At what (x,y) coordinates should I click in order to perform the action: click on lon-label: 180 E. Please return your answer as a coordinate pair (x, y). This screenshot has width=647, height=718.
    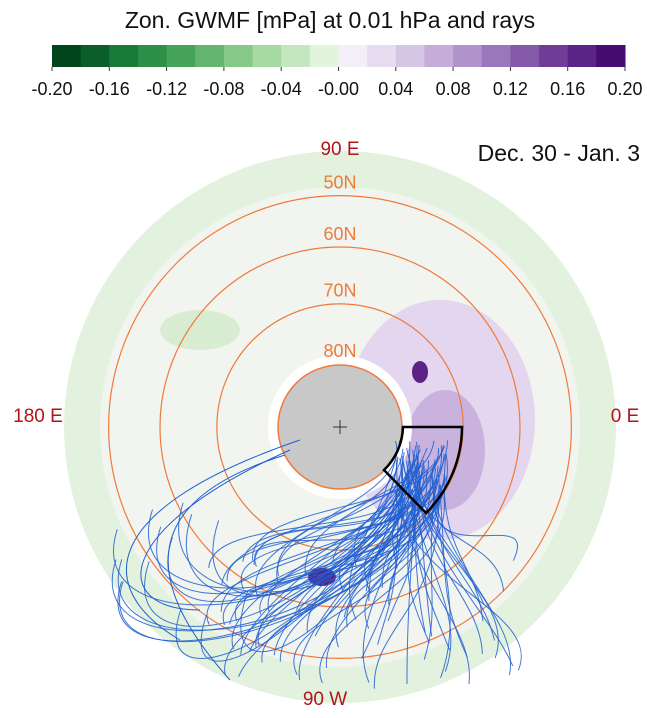
    Looking at the image, I should click on (38, 416).